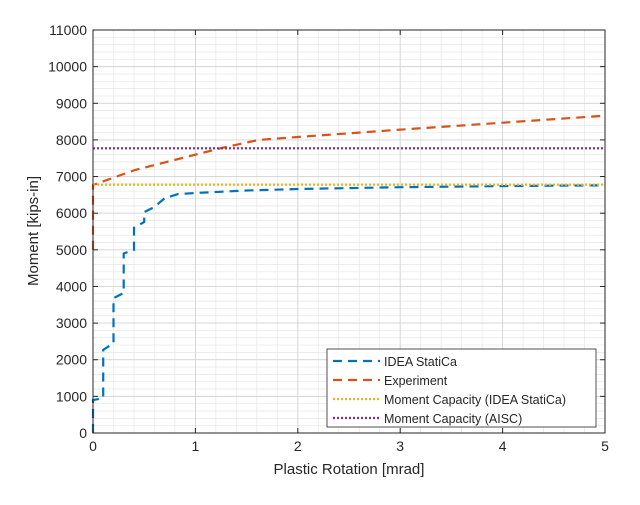 Image resolution: width=640 pixels, height=505 pixels. I want to click on y-tick-label: 3000, so click(71, 323).